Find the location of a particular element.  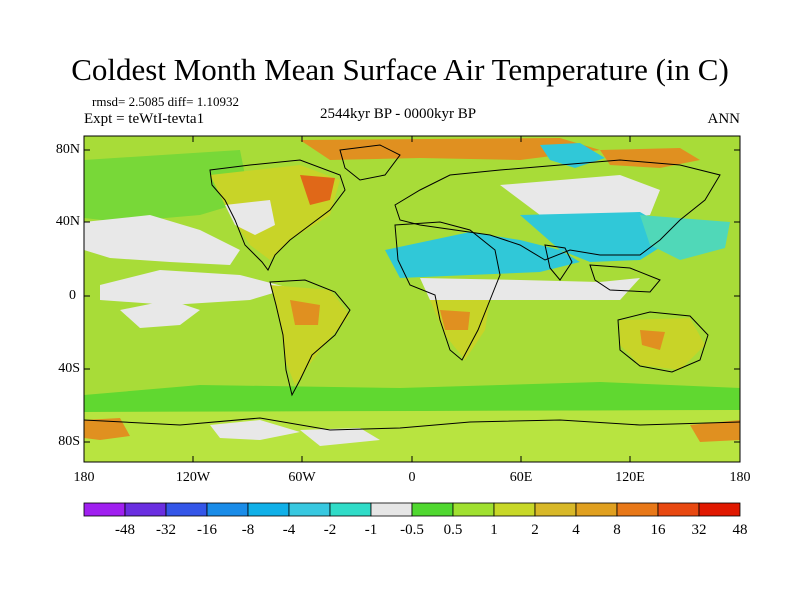

north-pacific-field is located at coordinates (167, 186).